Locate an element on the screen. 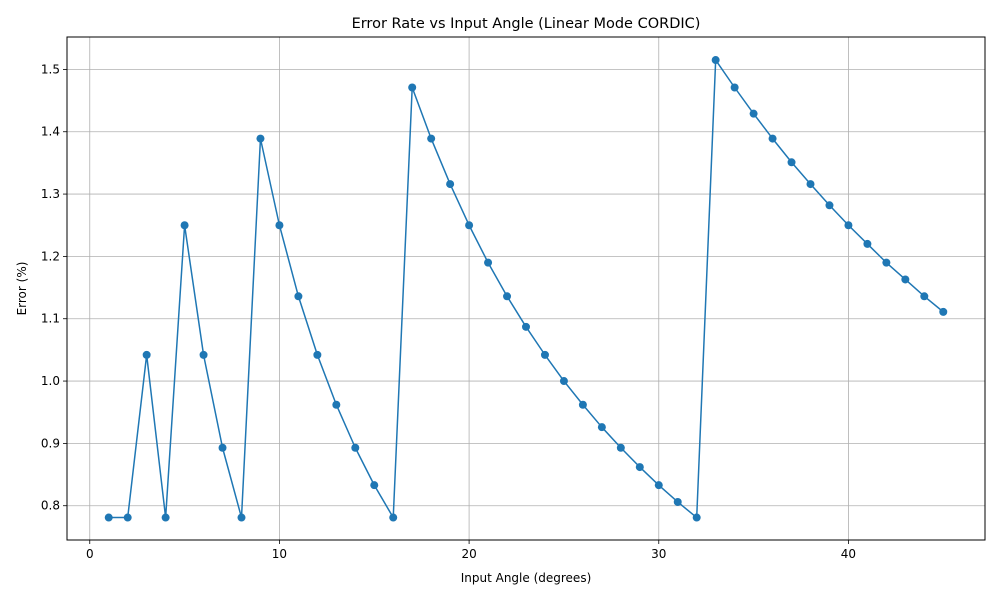 Image resolution: width=1000 pixels, height=600 pixels. x-tick-label: 40 is located at coordinates (848, 554).